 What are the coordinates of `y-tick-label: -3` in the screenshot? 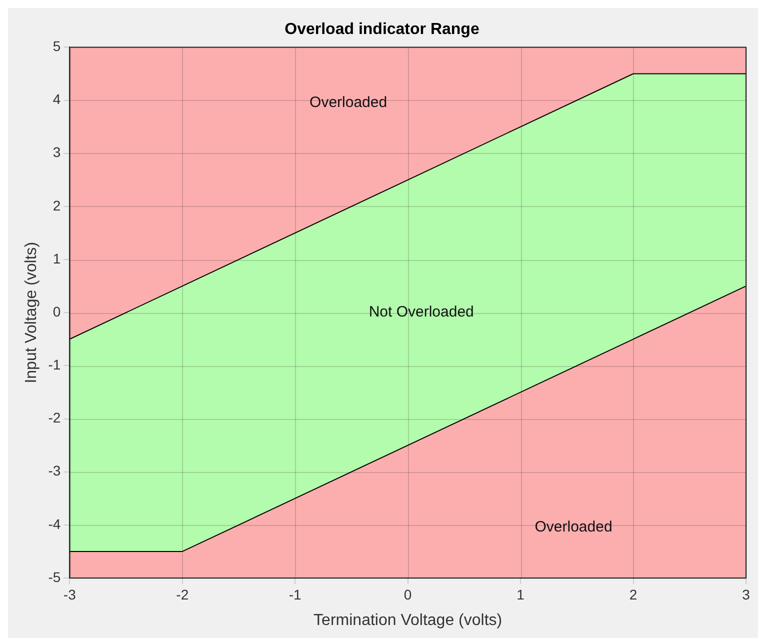 It's located at (54, 470).